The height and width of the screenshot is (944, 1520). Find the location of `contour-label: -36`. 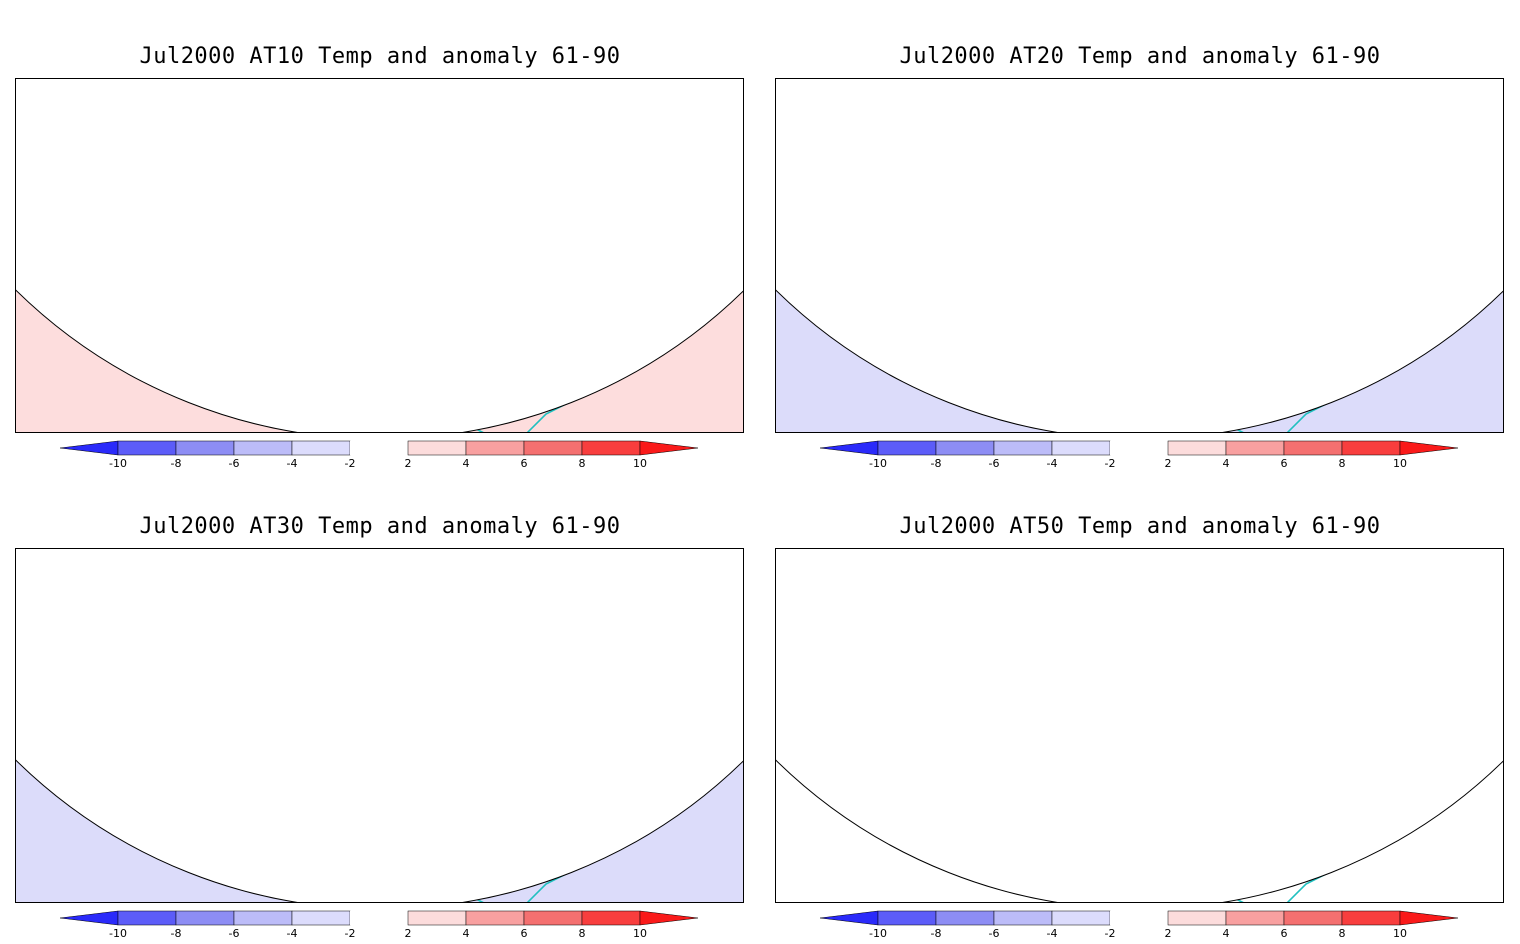

contour-label: -36 is located at coordinates (301, 147).